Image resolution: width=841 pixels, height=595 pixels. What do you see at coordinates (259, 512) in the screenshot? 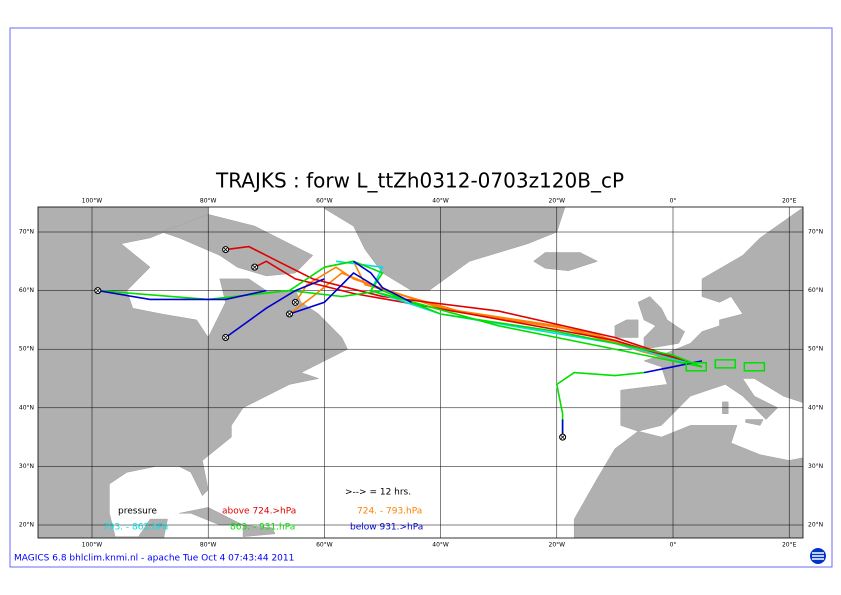
I see `legend-entry: above 724.>hPa` at bounding box center [259, 512].